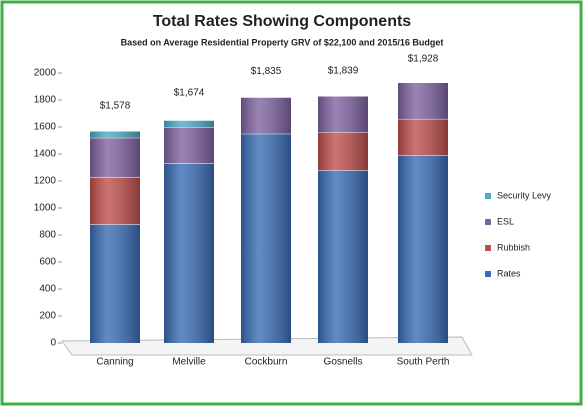 This screenshot has height=406, width=583. What do you see at coordinates (513, 247) in the screenshot?
I see `legend-label: Rubbish` at bounding box center [513, 247].